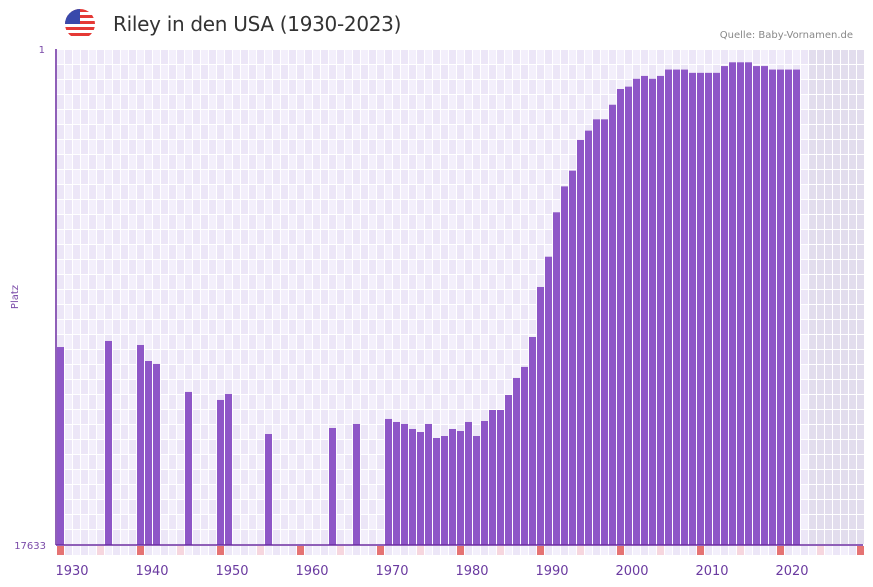 This screenshot has width=873, height=587. What do you see at coordinates (660, 550) in the screenshot?
I see `year-marker-2005` at bounding box center [660, 550].